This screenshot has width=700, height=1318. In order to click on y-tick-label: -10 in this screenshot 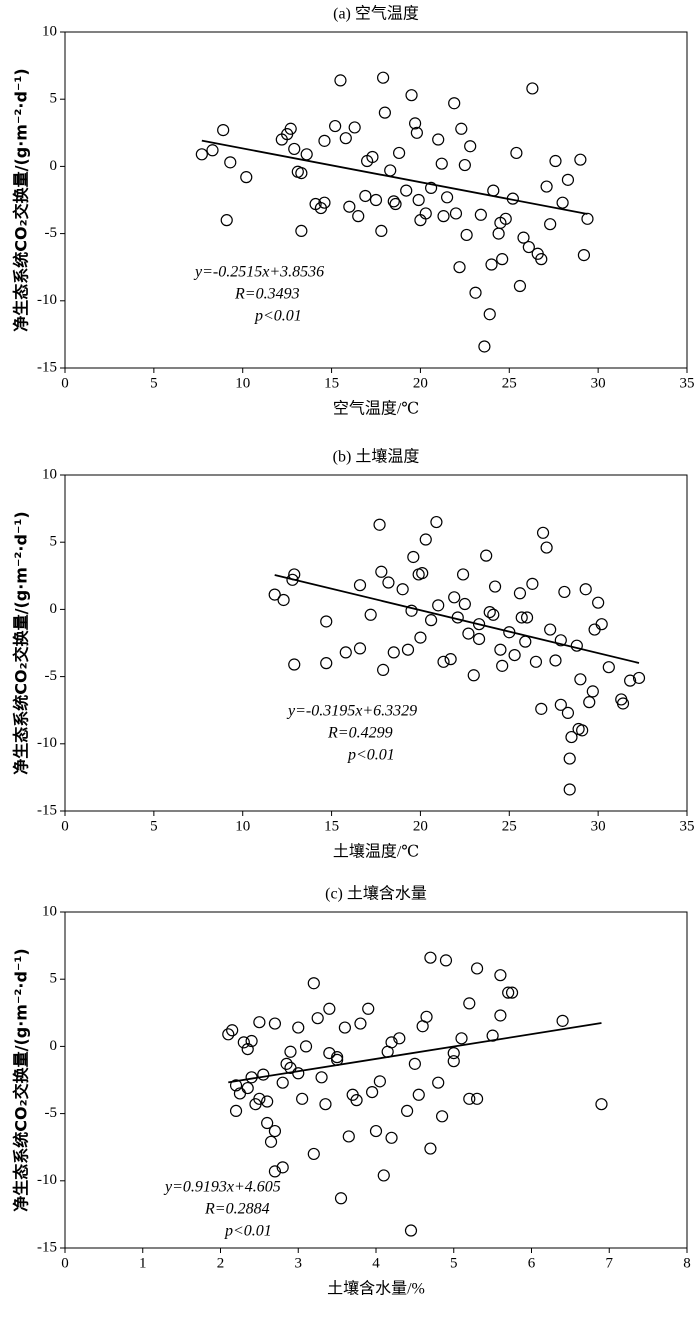, I will do `click(47, 743)`.